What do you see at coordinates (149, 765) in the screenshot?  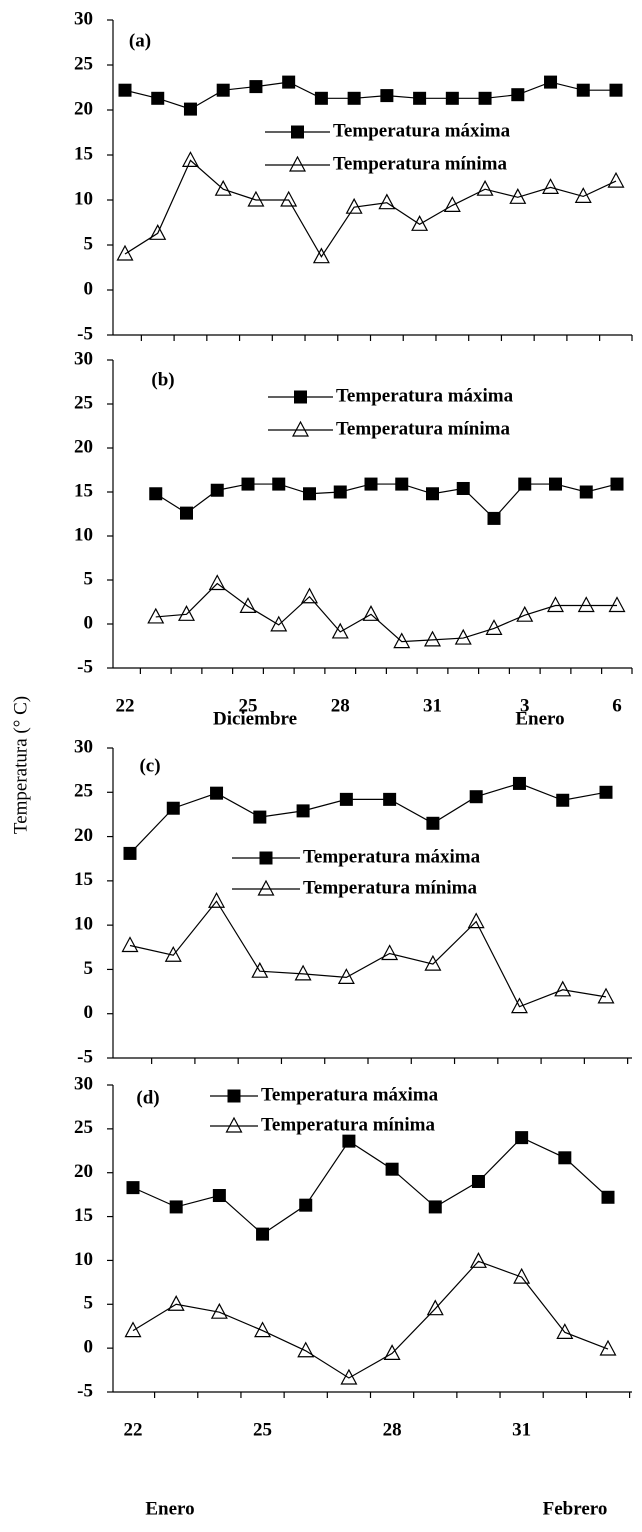 I see `panel-label: (c)` at bounding box center [149, 765].